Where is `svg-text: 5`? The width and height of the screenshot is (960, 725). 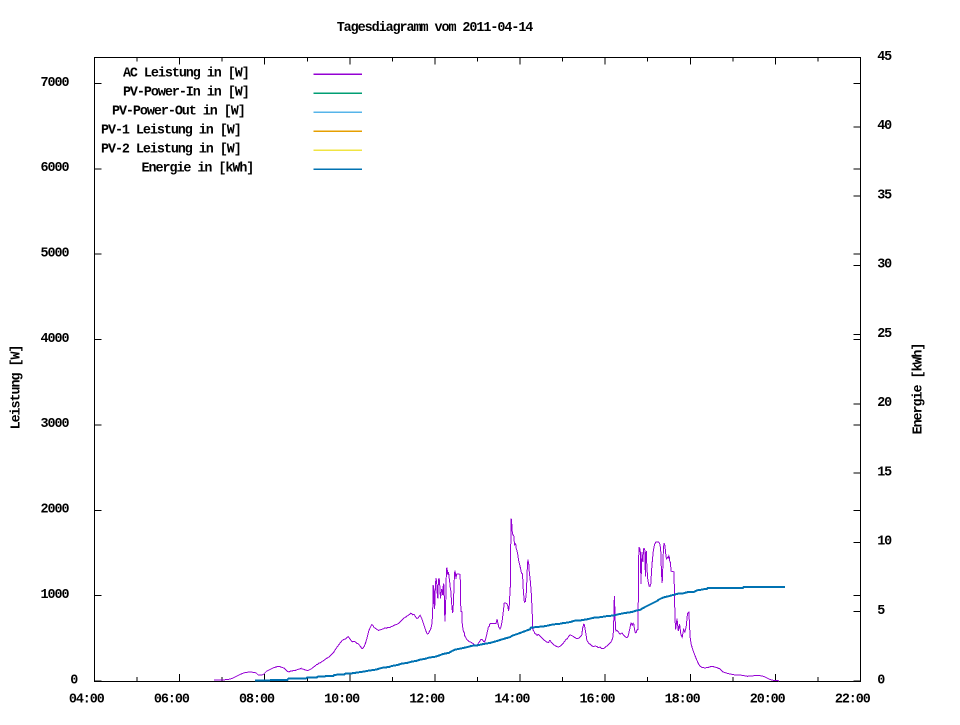
svg-text: 5 is located at coordinates (881, 611).